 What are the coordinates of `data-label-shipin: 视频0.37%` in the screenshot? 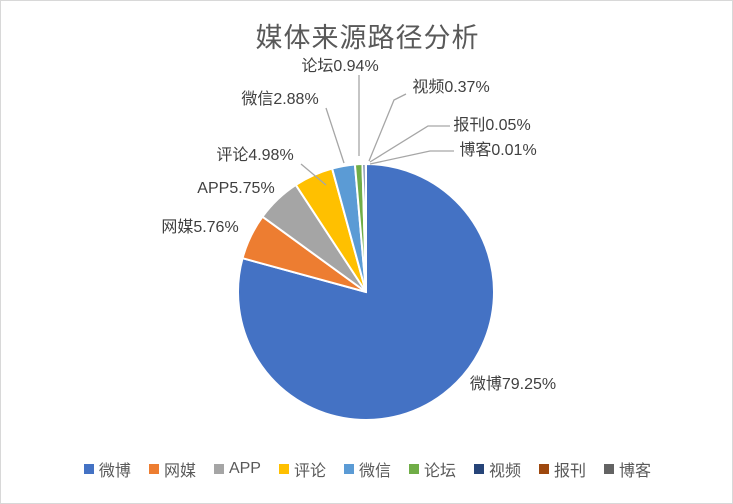 It's located at (450, 87).